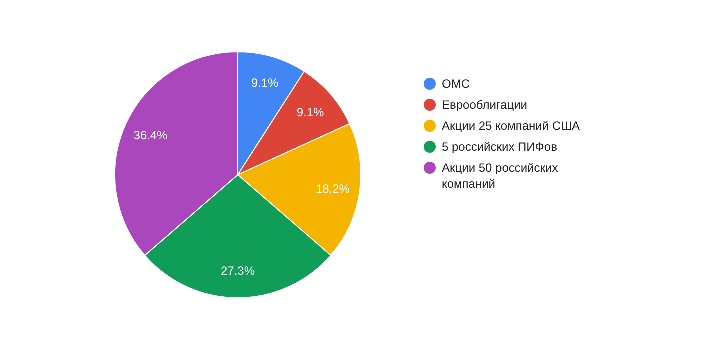 The image size is (720, 343). What do you see at coordinates (456, 84) in the screenshot?
I see `legend-label: ОМС` at bounding box center [456, 84].